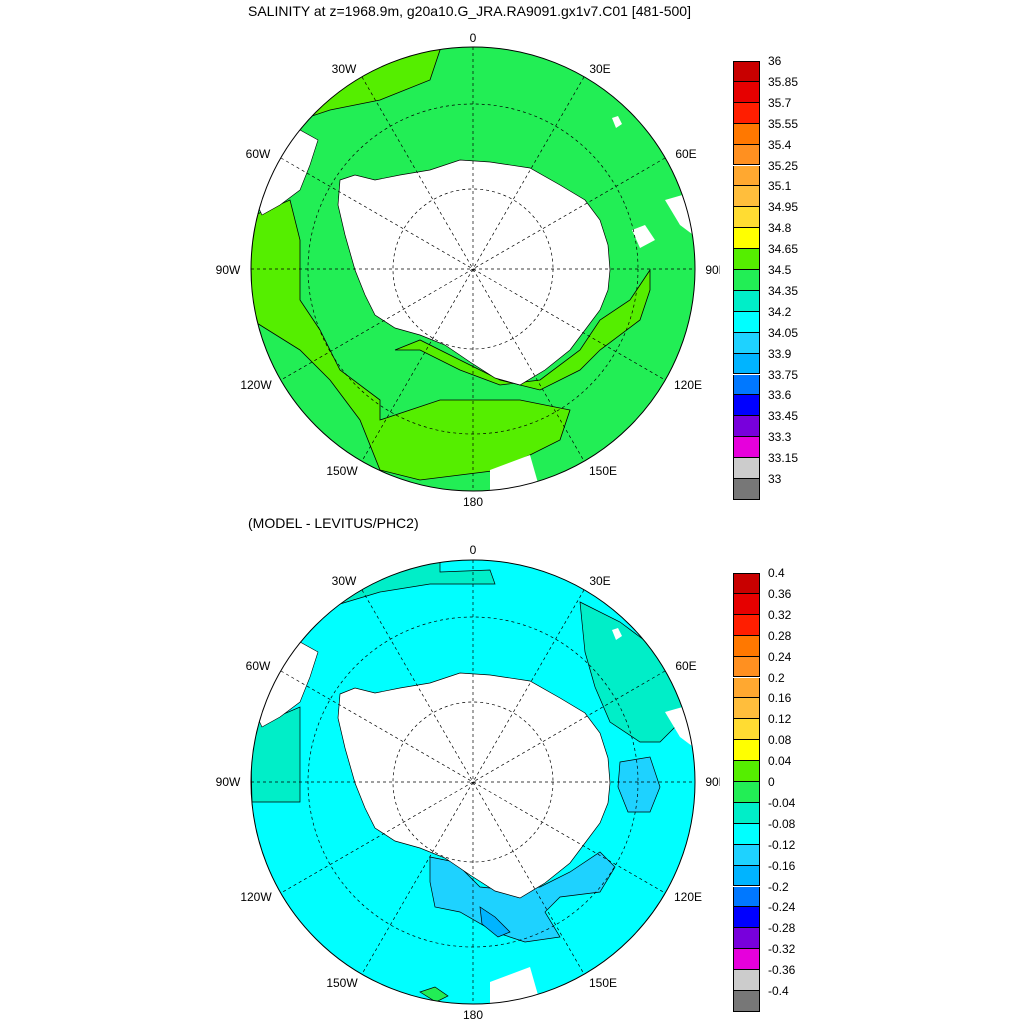 The height and width of the screenshot is (1024, 1024). What do you see at coordinates (783, 165) in the screenshot?
I see `colorbar-label: 35.25` at bounding box center [783, 165].